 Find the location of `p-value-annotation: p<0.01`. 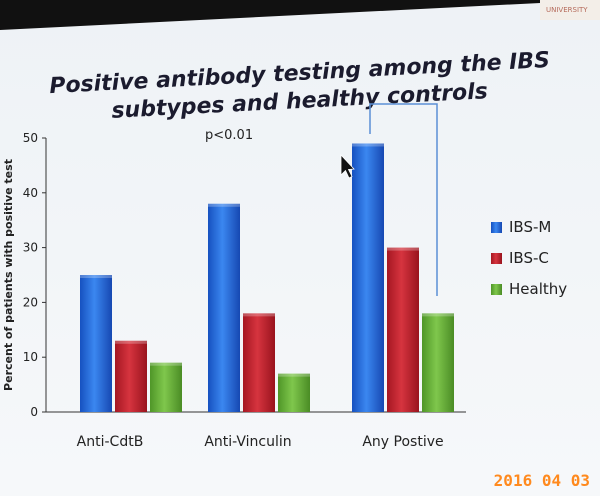

p-value-annotation: p<0.01 is located at coordinates (229, 135).